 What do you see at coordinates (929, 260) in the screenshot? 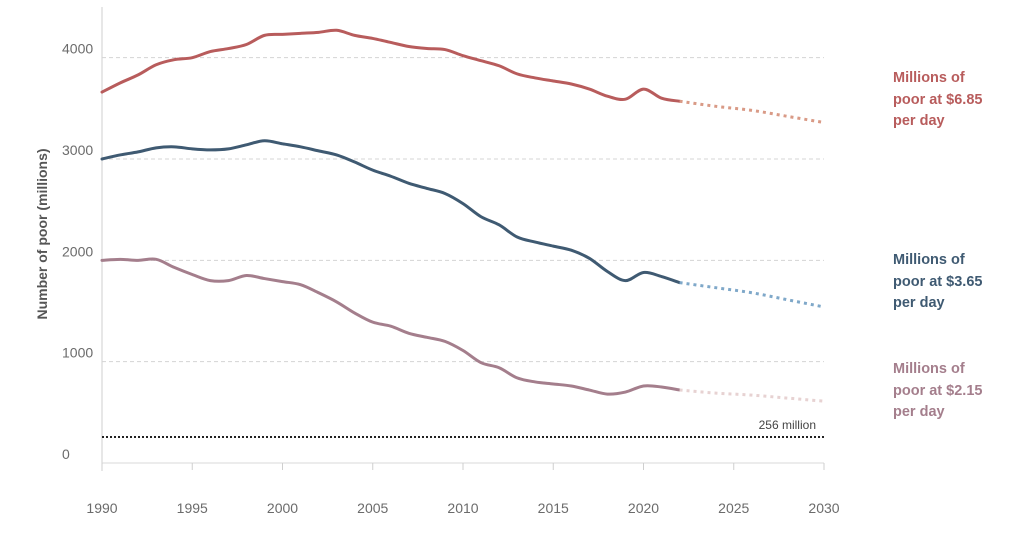
I see `legend-3-65-line-1: Millions of` at bounding box center [929, 260].